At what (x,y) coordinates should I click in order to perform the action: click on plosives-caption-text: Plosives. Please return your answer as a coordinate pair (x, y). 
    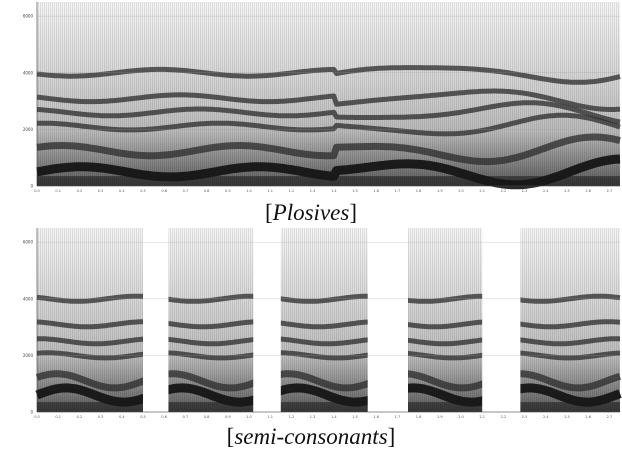
    Looking at the image, I should click on (311, 212).